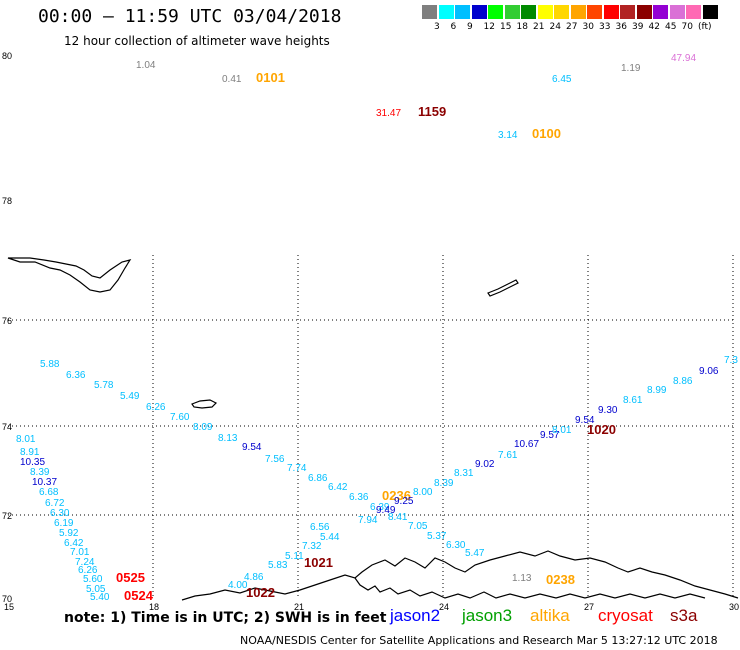 This screenshot has height=650, width=740. What do you see at coordinates (203, 427) in the screenshot?
I see `wave-height-value: 8.09` at bounding box center [203, 427].